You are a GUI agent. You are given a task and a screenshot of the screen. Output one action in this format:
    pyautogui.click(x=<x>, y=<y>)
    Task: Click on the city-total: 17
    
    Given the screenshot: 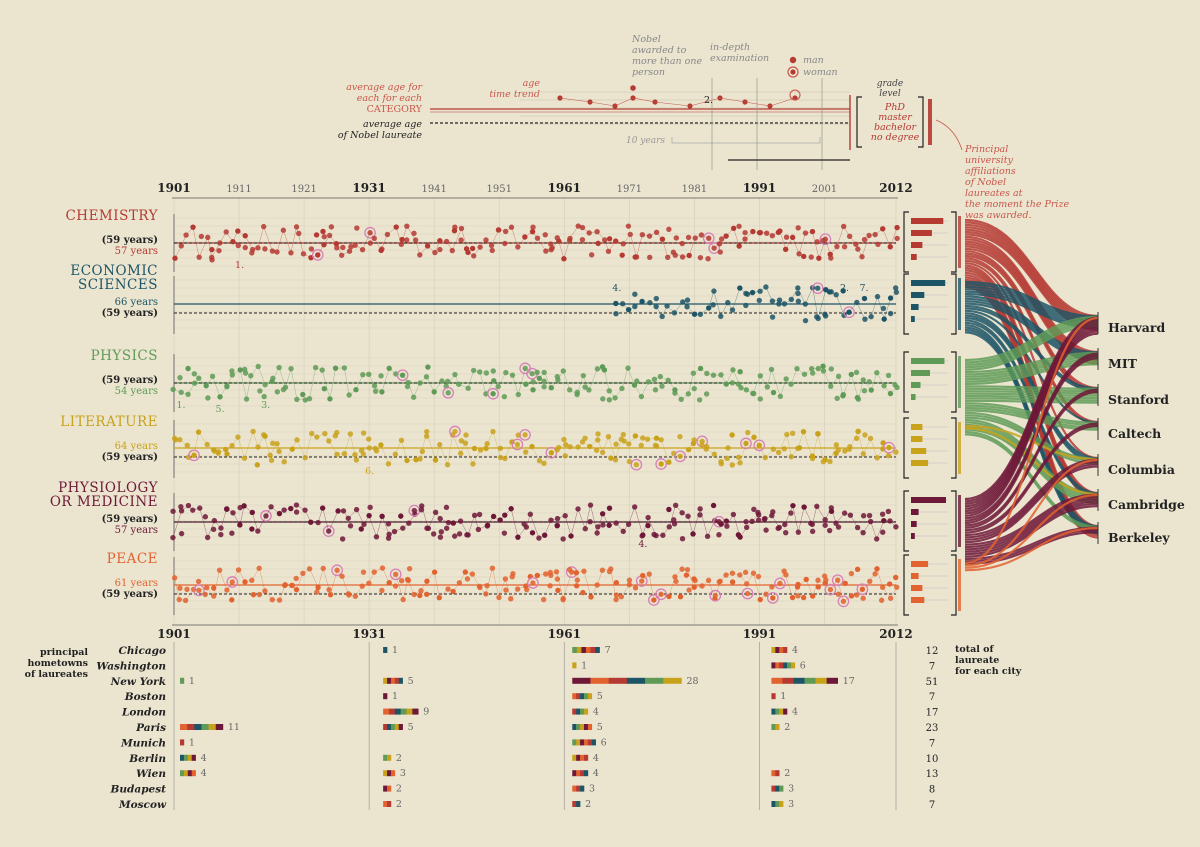 What is the action you would take?
    pyautogui.click(x=932, y=713)
    